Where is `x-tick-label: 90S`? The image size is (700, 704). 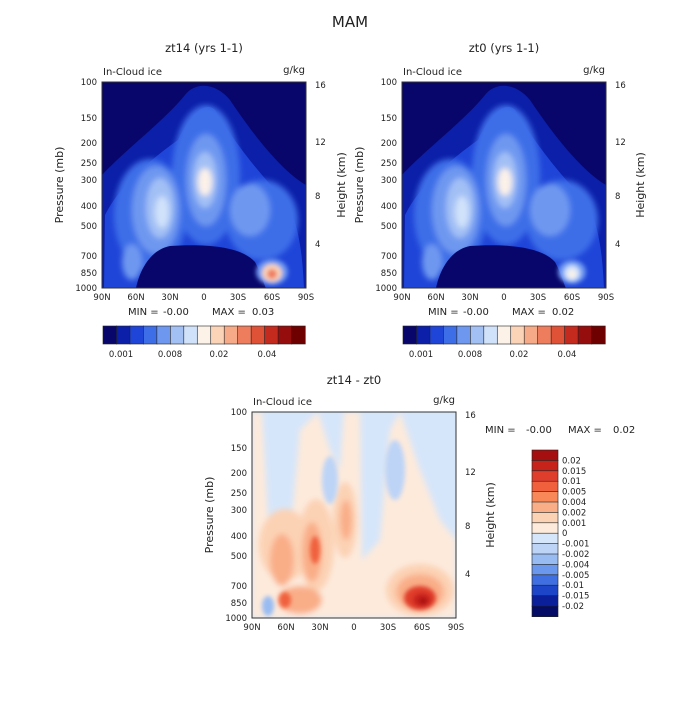 x-tick-label: 90S is located at coordinates (606, 298).